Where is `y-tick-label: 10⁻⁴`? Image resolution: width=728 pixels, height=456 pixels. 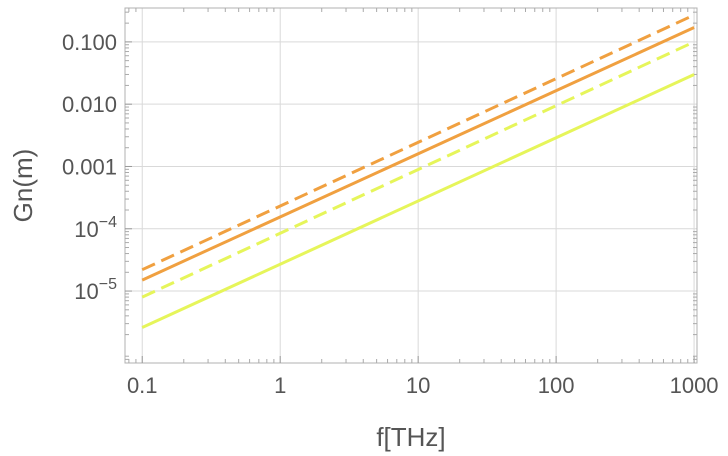 y-tick-label: 10⁻⁴ is located at coordinates (95, 228).